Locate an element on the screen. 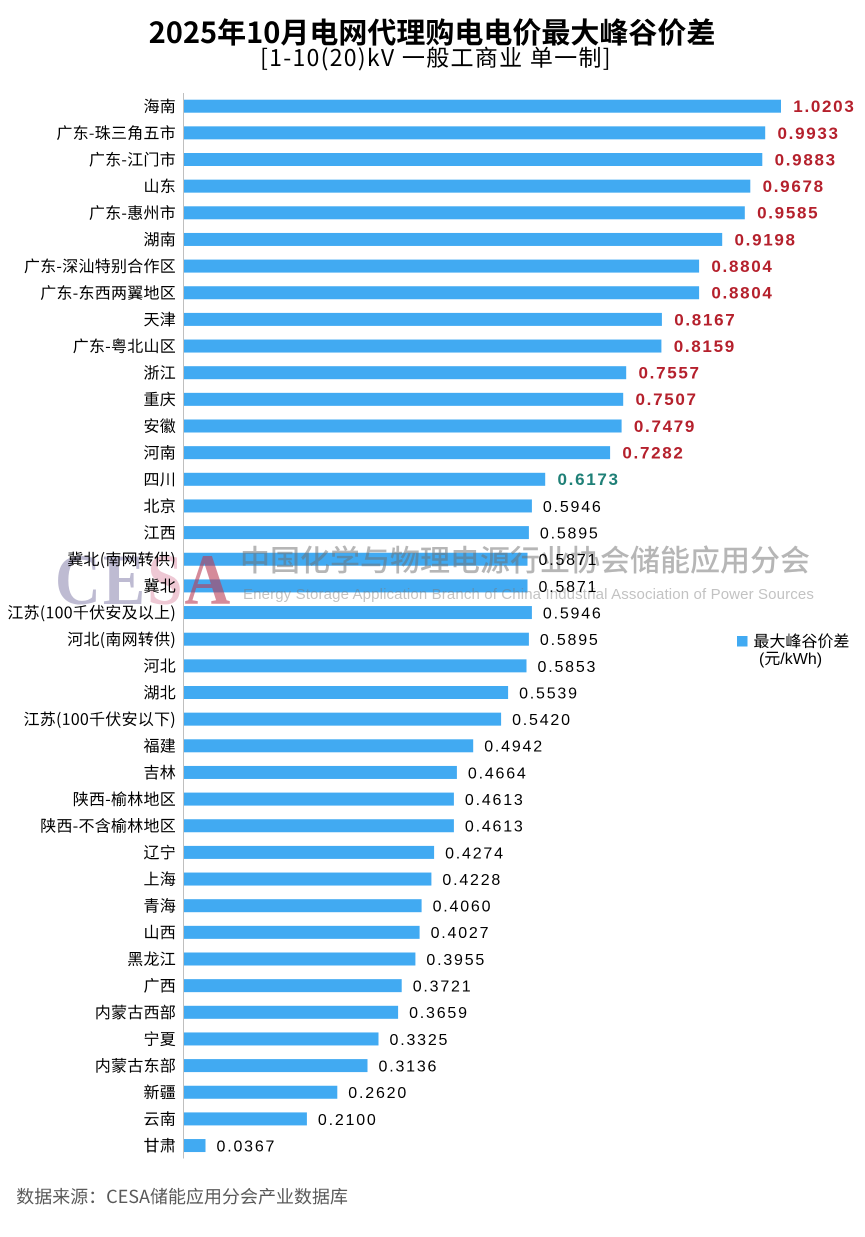  svg-text: 1.0203 is located at coordinates (824, 106).